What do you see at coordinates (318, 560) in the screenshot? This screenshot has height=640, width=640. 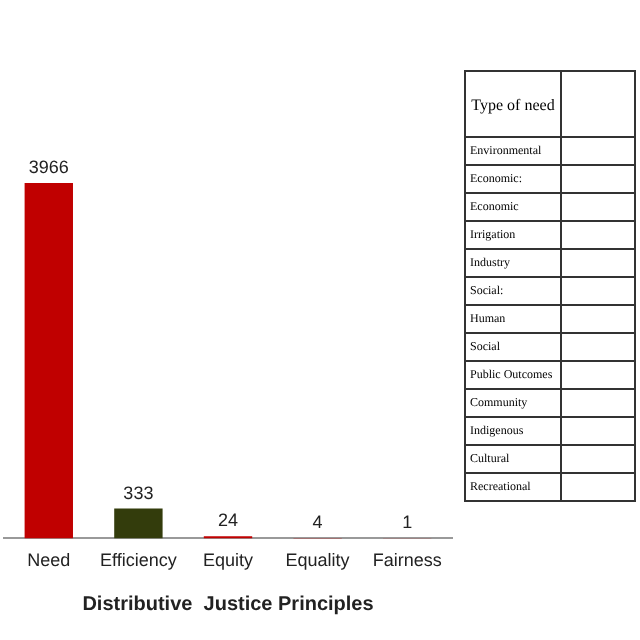 I see `x-tick-label: Equality` at bounding box center [318, 560].